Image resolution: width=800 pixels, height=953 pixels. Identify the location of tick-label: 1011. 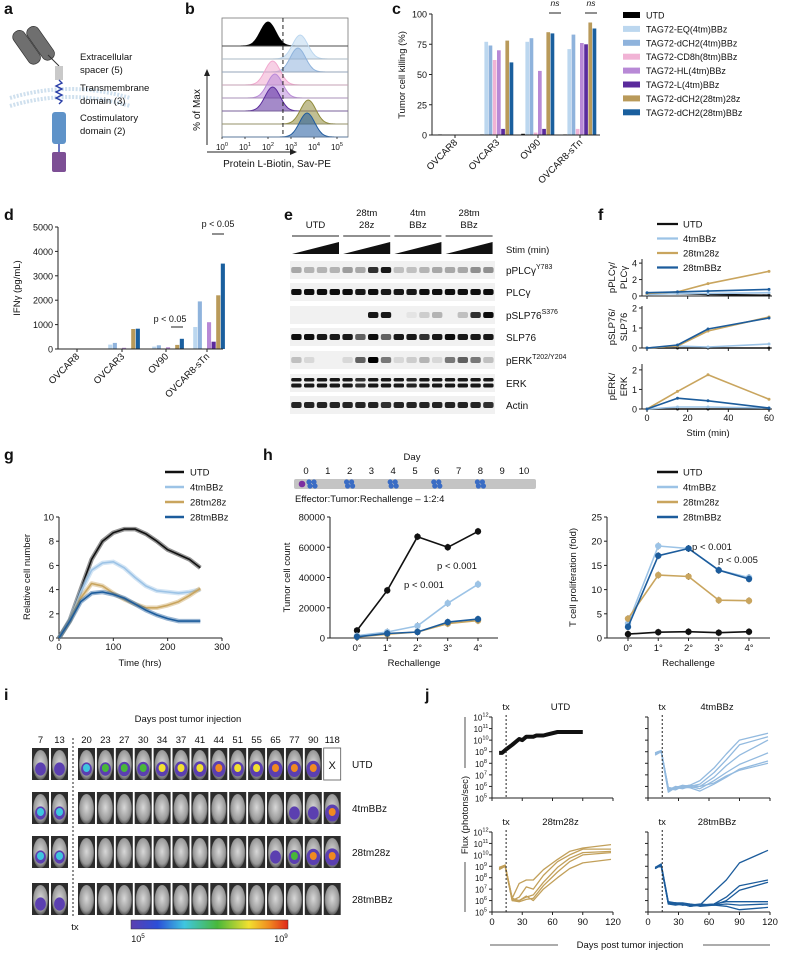
(481, 729).